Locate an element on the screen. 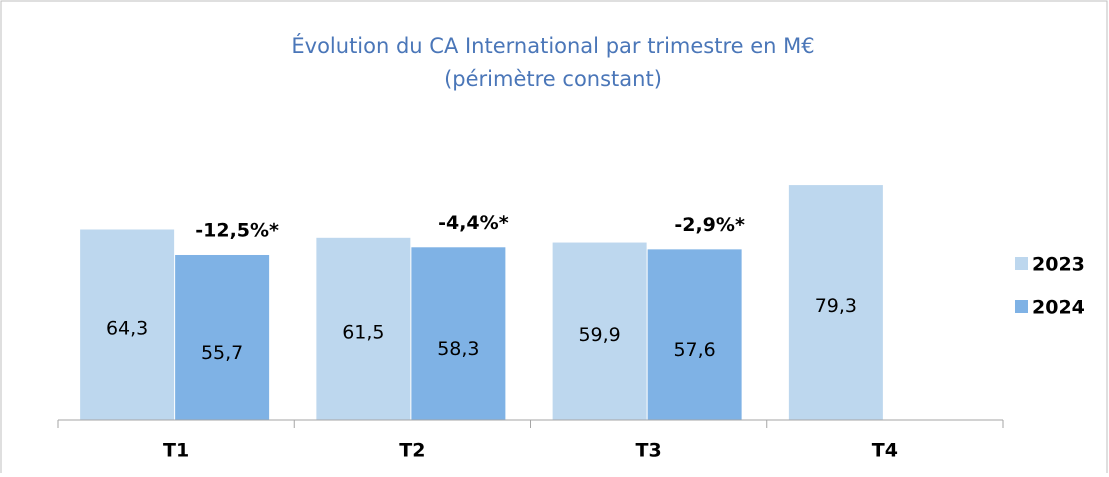  annotation: -12,5%* is located at coordinates (237, 230).